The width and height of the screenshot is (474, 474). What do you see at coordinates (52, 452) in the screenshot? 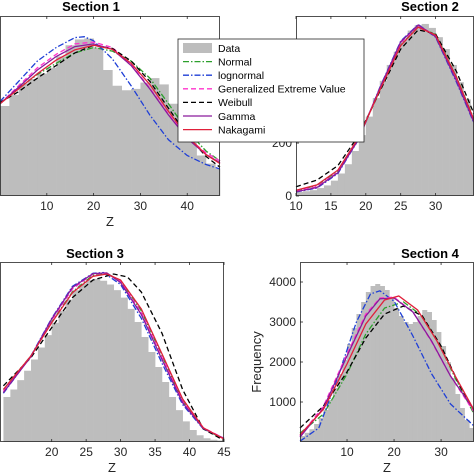
I see `x-tick-label: 20` at bounding box center [52, 452].